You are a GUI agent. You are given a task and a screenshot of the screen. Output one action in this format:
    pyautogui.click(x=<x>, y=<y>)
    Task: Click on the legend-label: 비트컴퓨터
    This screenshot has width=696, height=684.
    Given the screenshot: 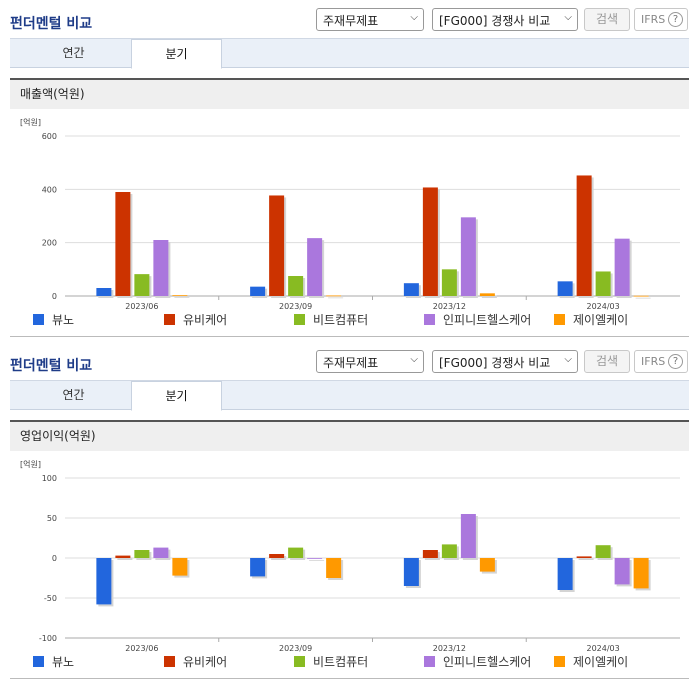 What is the action you would take?
    pyautogui.click(x=341, y=320)
    